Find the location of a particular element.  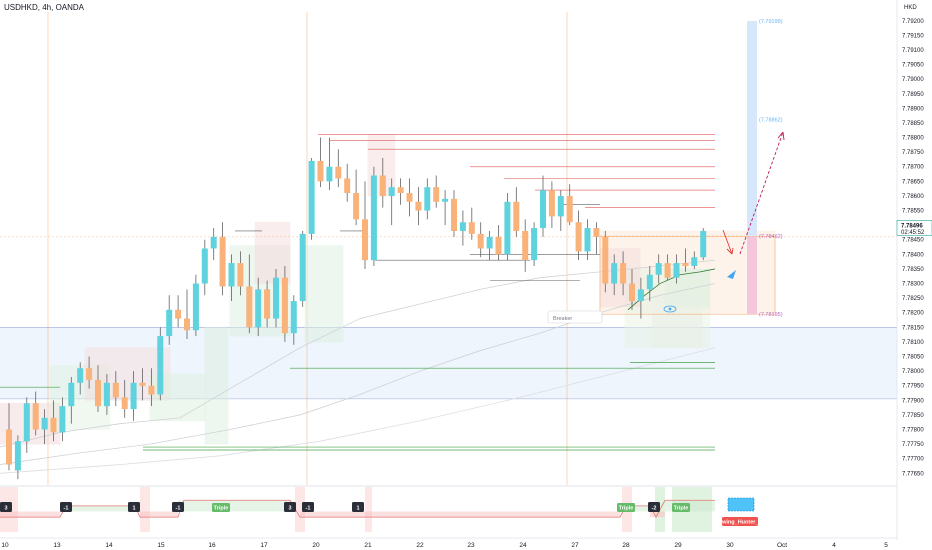

currency-label: HKD is located at coordinates (910, 8).